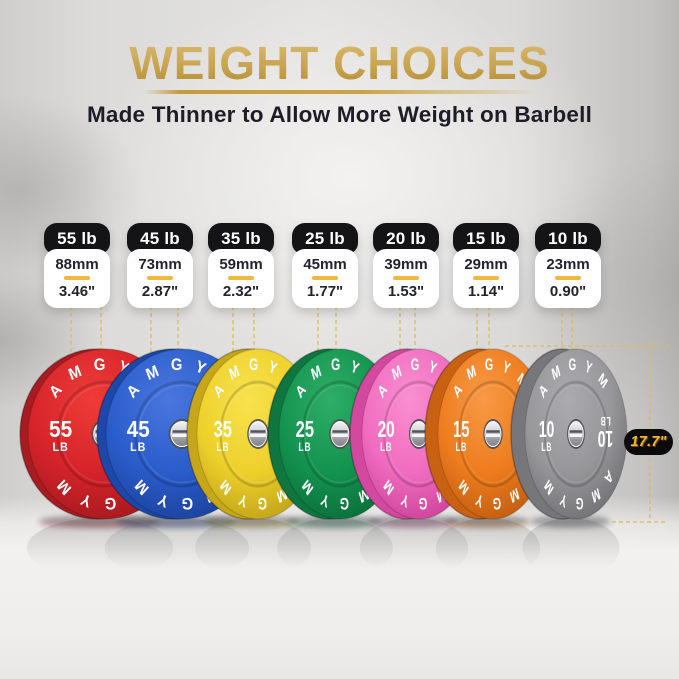  I want to click on spec-card-body: 23mm 0.90", so click(568, 278).